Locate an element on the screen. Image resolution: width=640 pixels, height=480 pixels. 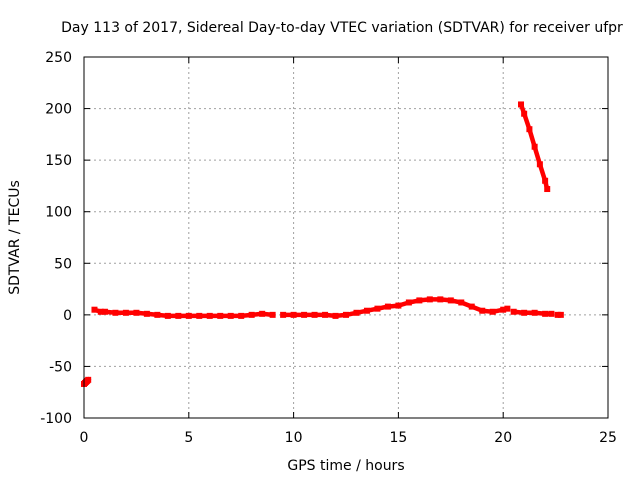
y-tick-label: 50 is located at coordinates (63, 264).